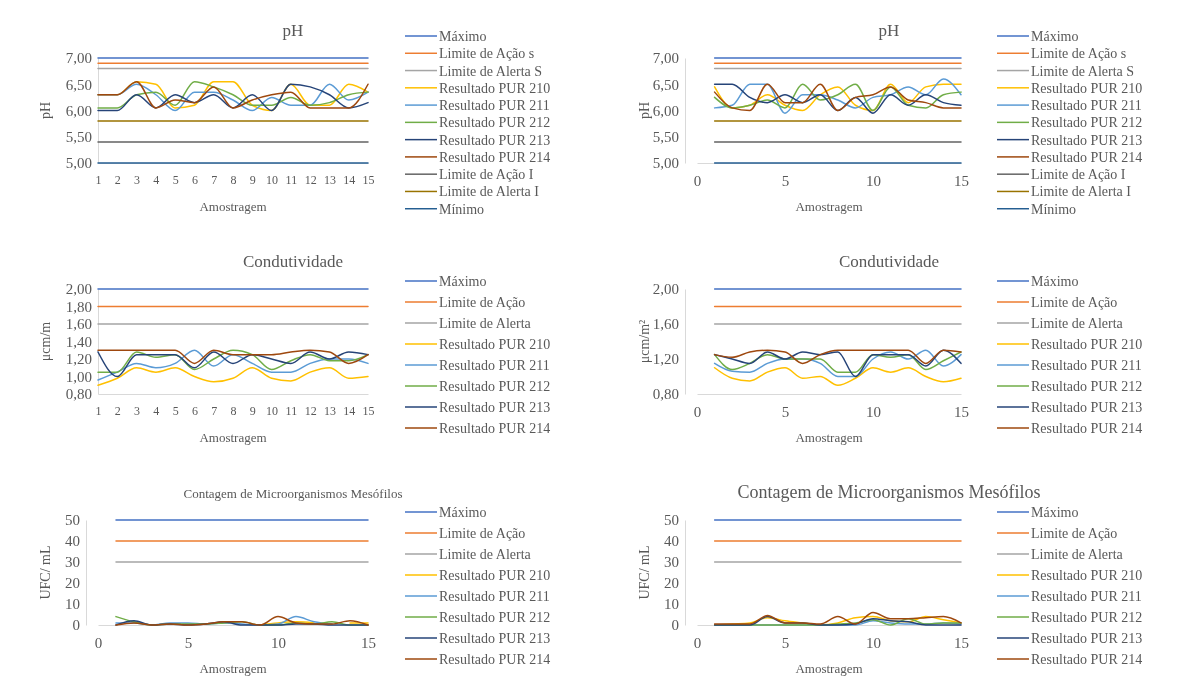 The image size is (1179, 693). What do you see at coordinates (45, 572) in the screenshot?
I see `y-axis-title: UFC/ mL` at bounding box center [45, 572].